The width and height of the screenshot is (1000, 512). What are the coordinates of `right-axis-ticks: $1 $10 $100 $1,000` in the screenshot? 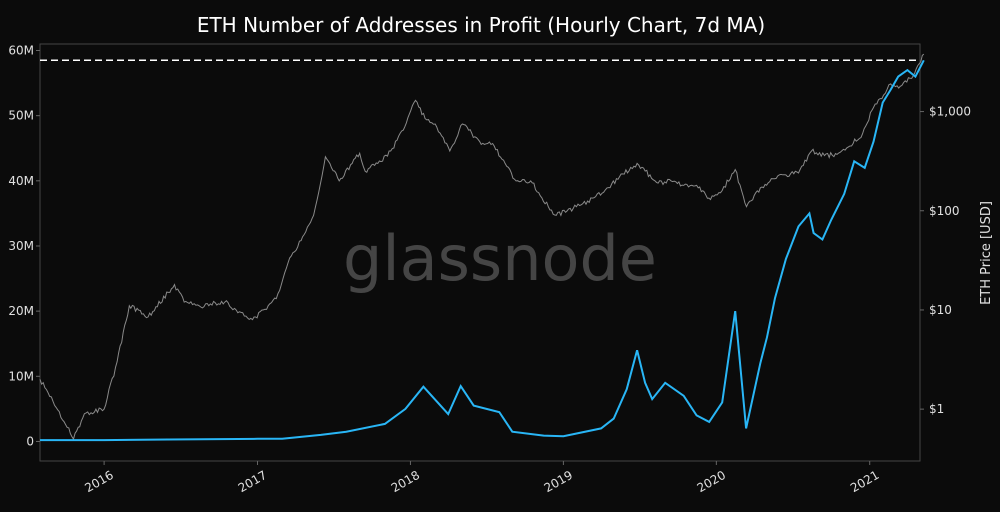 It's located at (945, 260).